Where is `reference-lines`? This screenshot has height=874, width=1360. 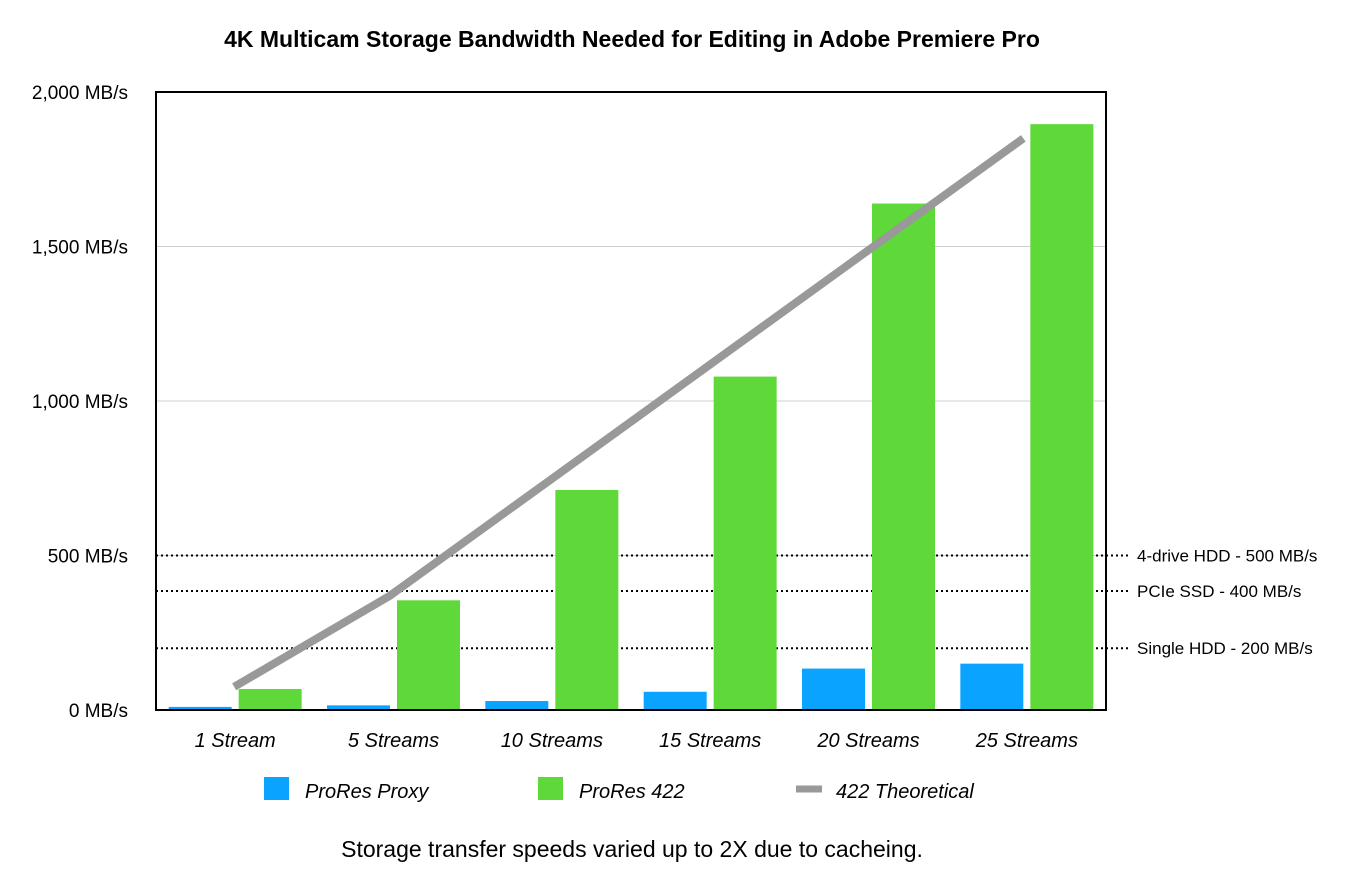 reference-lines is located at coordinates (642, 602).